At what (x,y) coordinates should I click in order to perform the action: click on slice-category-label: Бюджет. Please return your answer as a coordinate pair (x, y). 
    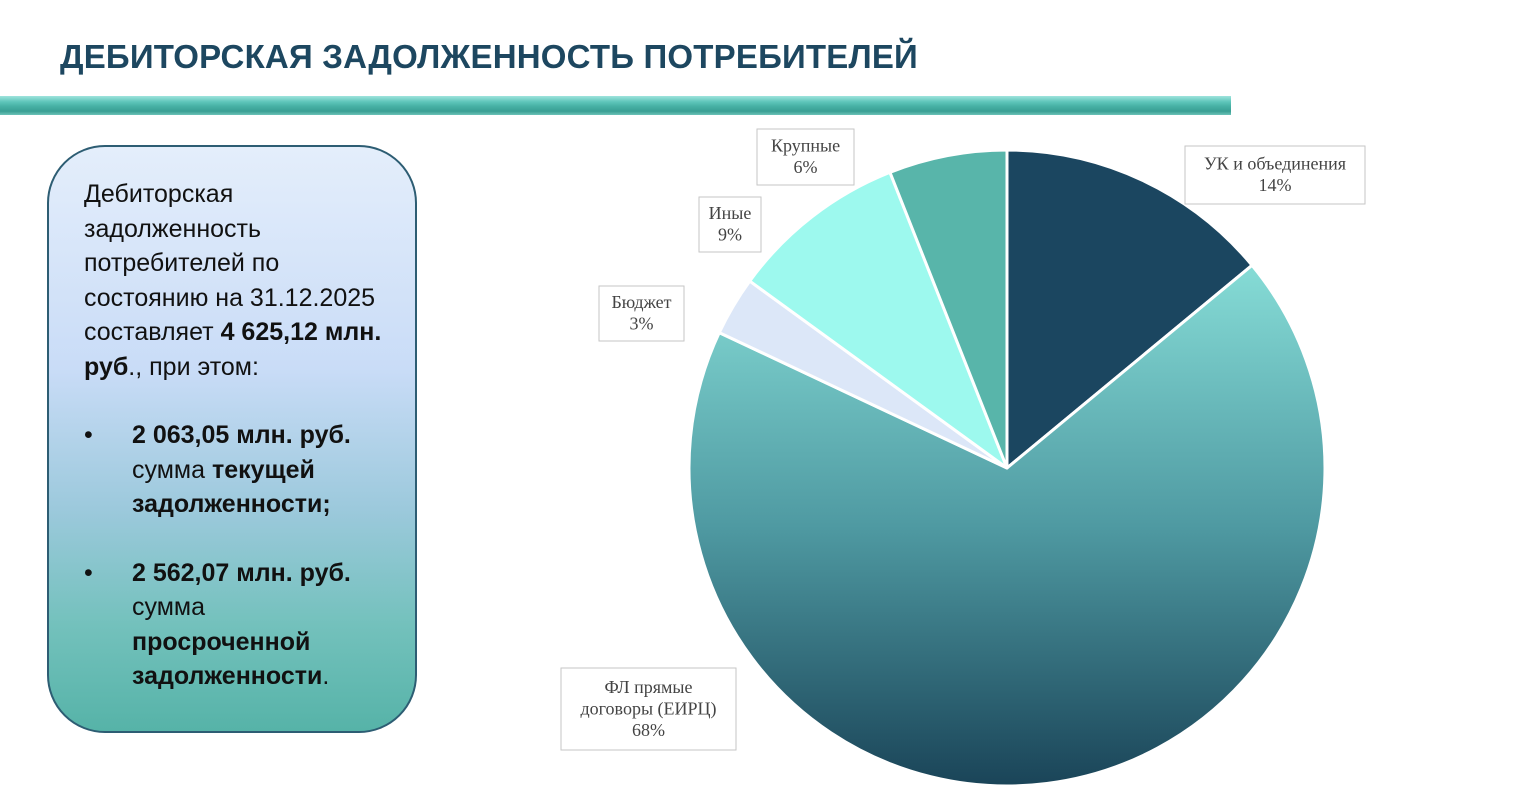
    Looking at the image, I should click on (641, 302).